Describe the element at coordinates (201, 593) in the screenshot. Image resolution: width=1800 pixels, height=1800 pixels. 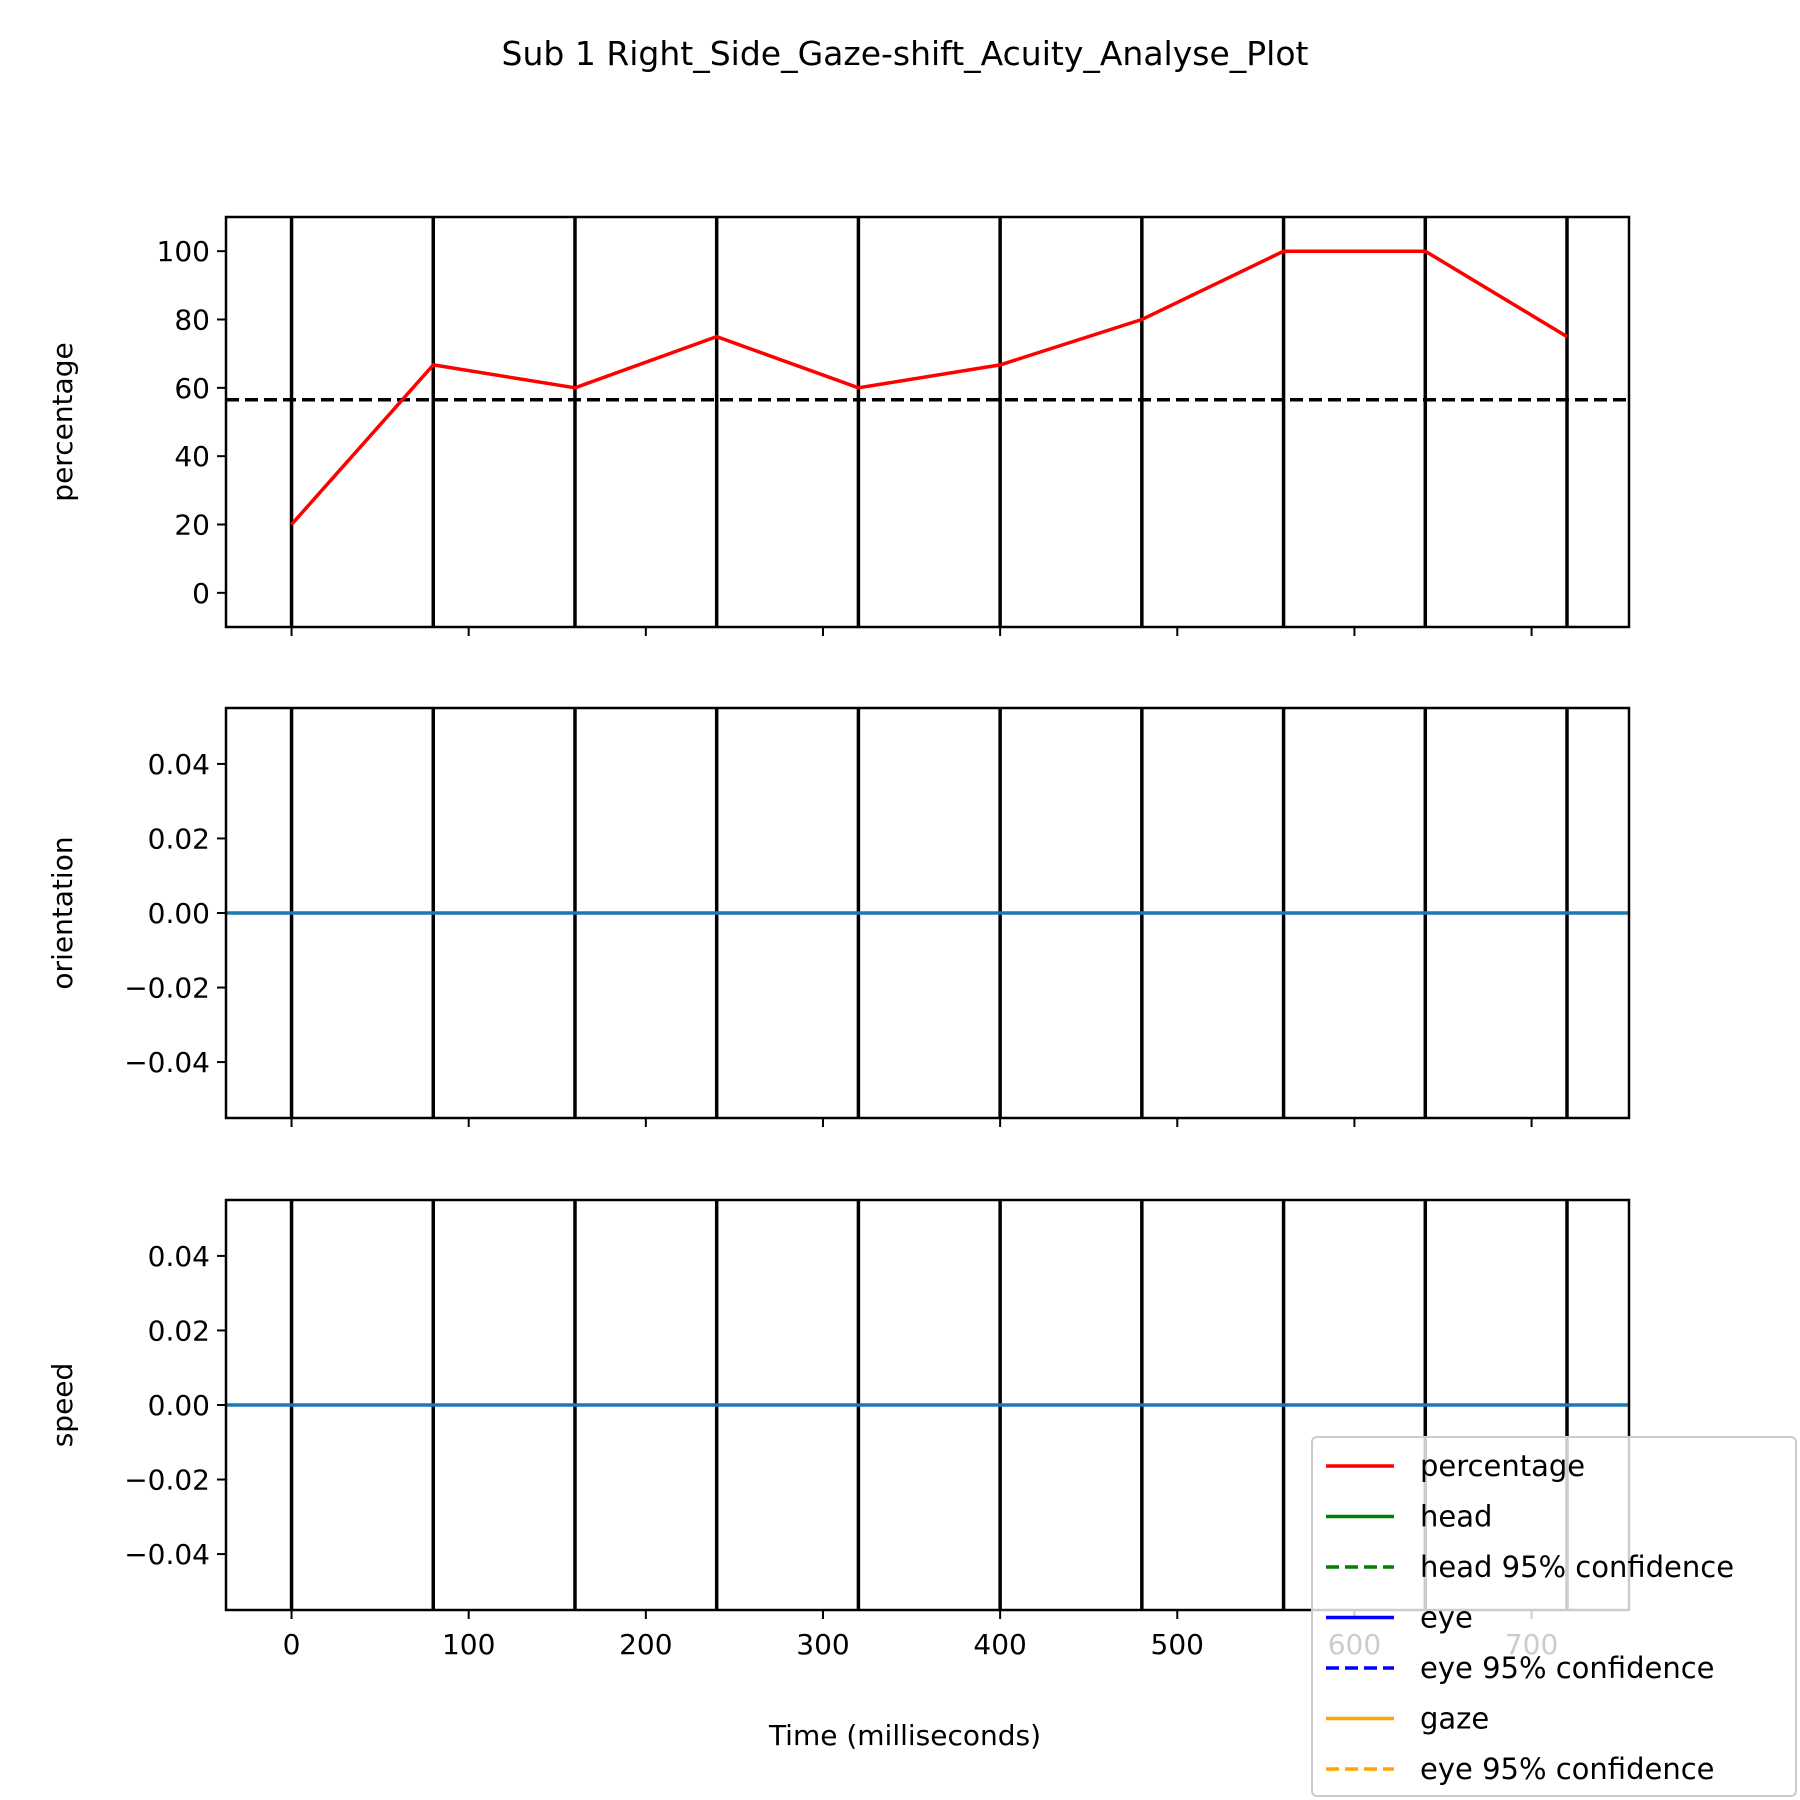
I see `y-tick-label: 0` at that location.